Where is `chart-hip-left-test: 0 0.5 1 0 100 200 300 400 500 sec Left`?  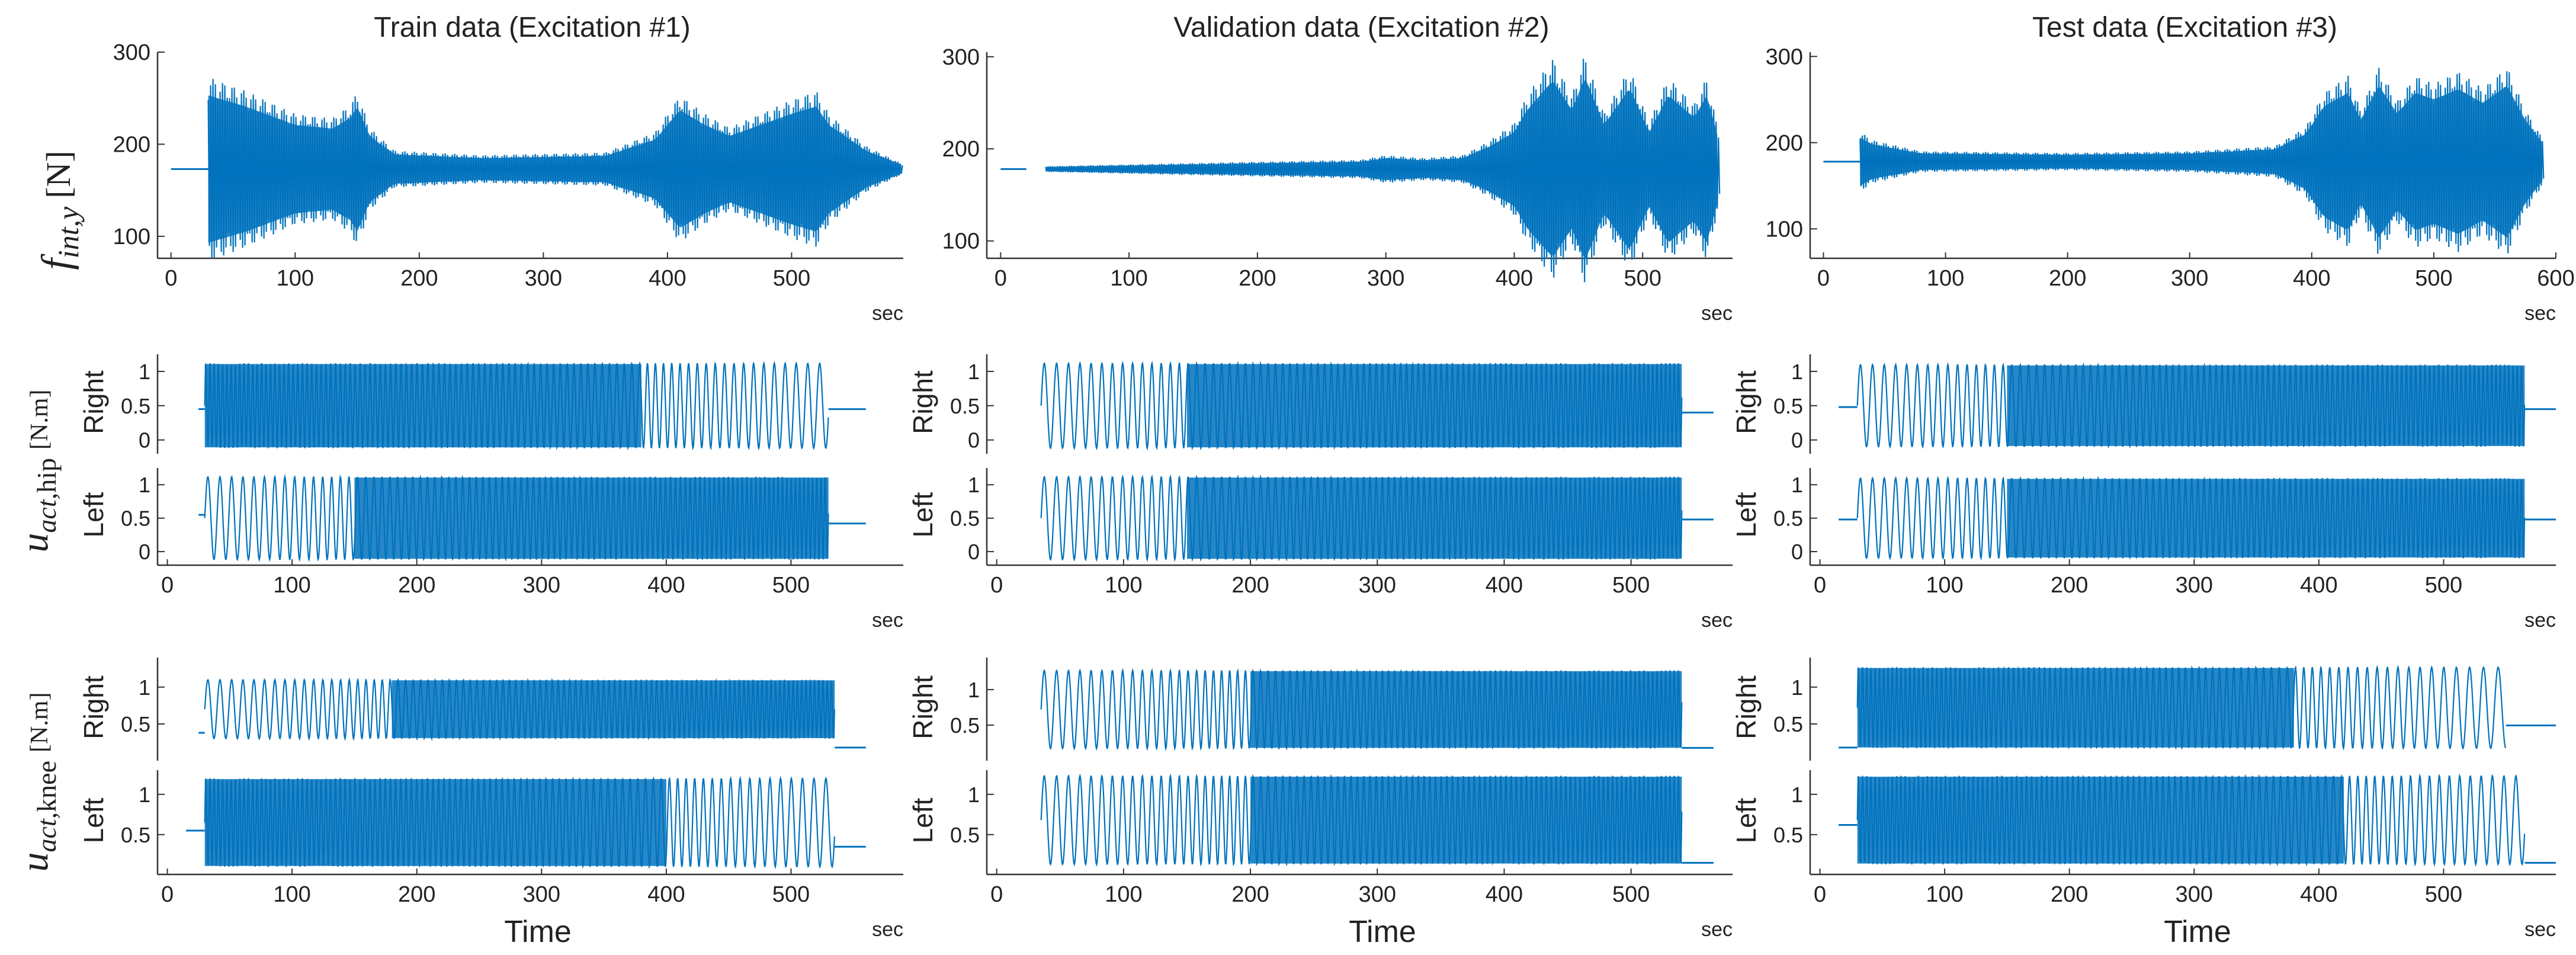 chart-hip-left-test: 0 0.5 1 0 100 200 300 400 500 sec Left is located at coordinates (2143, 550).